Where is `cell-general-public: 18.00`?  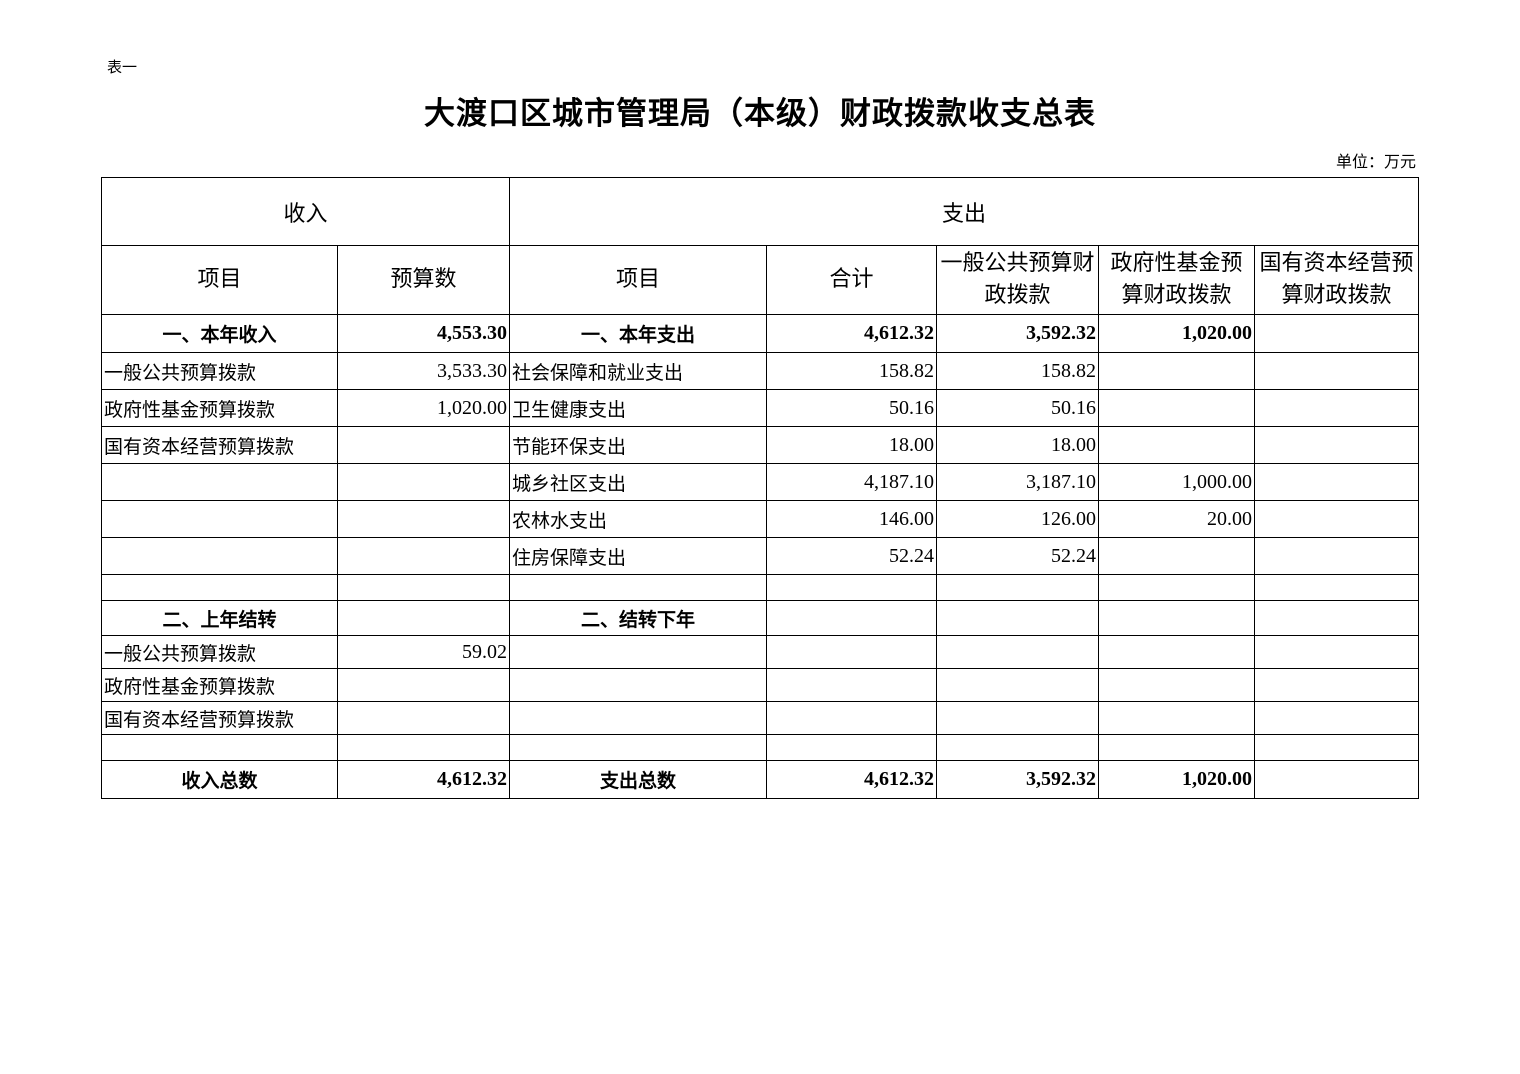
cell-general-public: 18.00 is located at coordinates (1017, 445).